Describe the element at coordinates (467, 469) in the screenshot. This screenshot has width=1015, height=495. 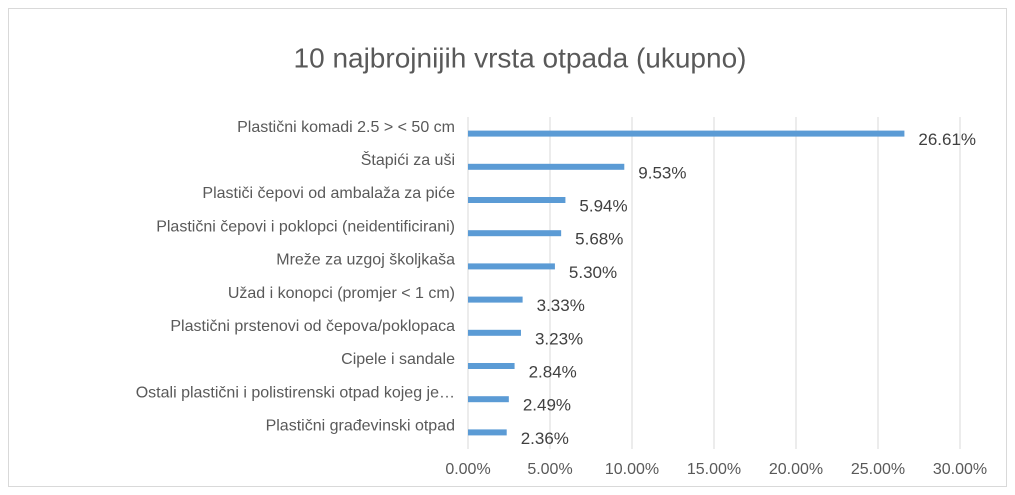
I see `x-tick-label: 0.00%` at that location.